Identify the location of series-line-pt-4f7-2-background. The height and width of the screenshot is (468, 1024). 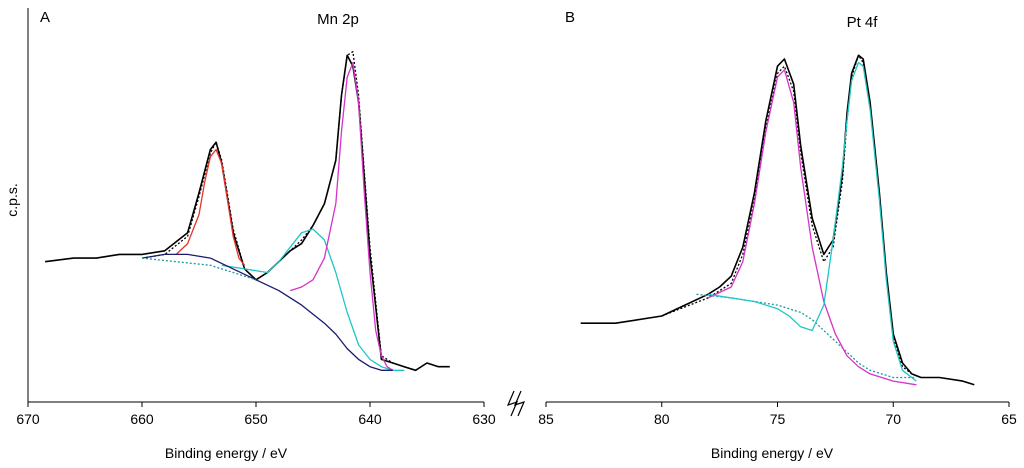
(806, 336).